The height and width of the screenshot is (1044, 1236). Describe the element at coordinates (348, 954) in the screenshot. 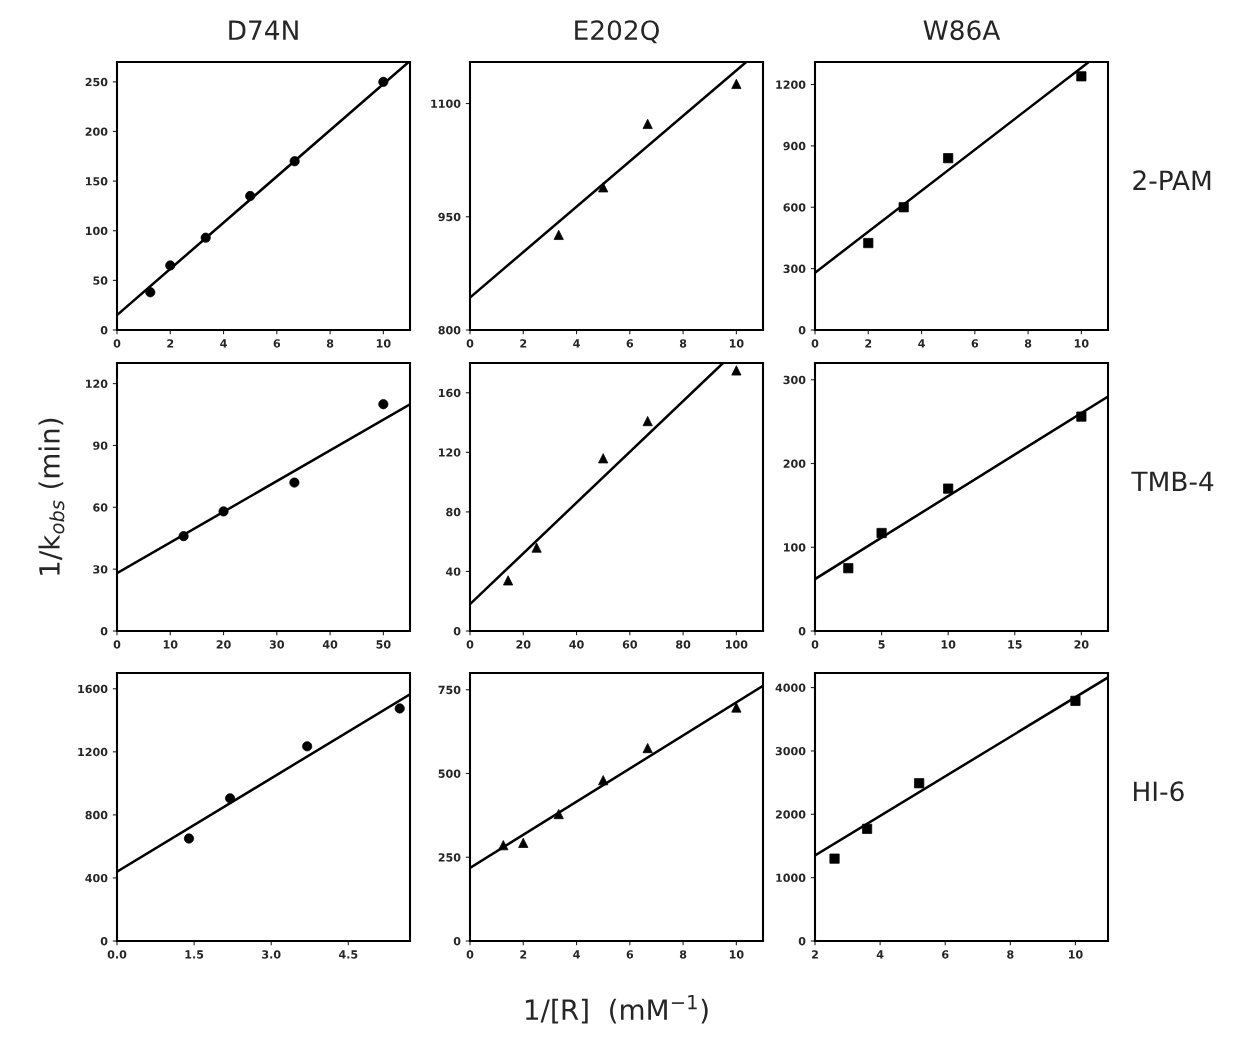

I see `x-tick-label: 4.5` at that location.